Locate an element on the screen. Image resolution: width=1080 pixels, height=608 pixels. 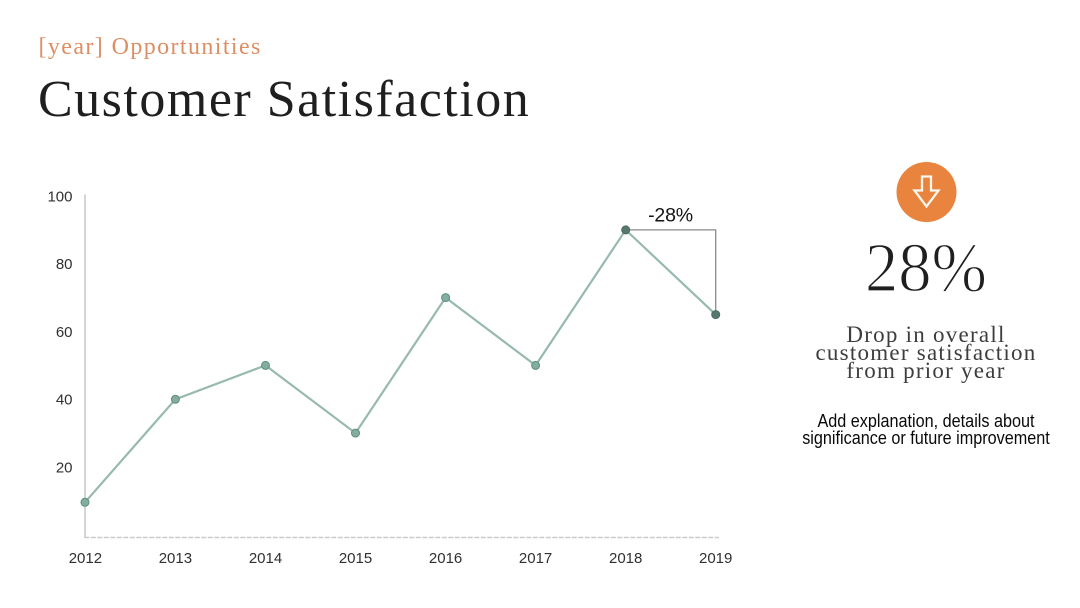
svg-text: 2019 is located at coordinates (715, 558).